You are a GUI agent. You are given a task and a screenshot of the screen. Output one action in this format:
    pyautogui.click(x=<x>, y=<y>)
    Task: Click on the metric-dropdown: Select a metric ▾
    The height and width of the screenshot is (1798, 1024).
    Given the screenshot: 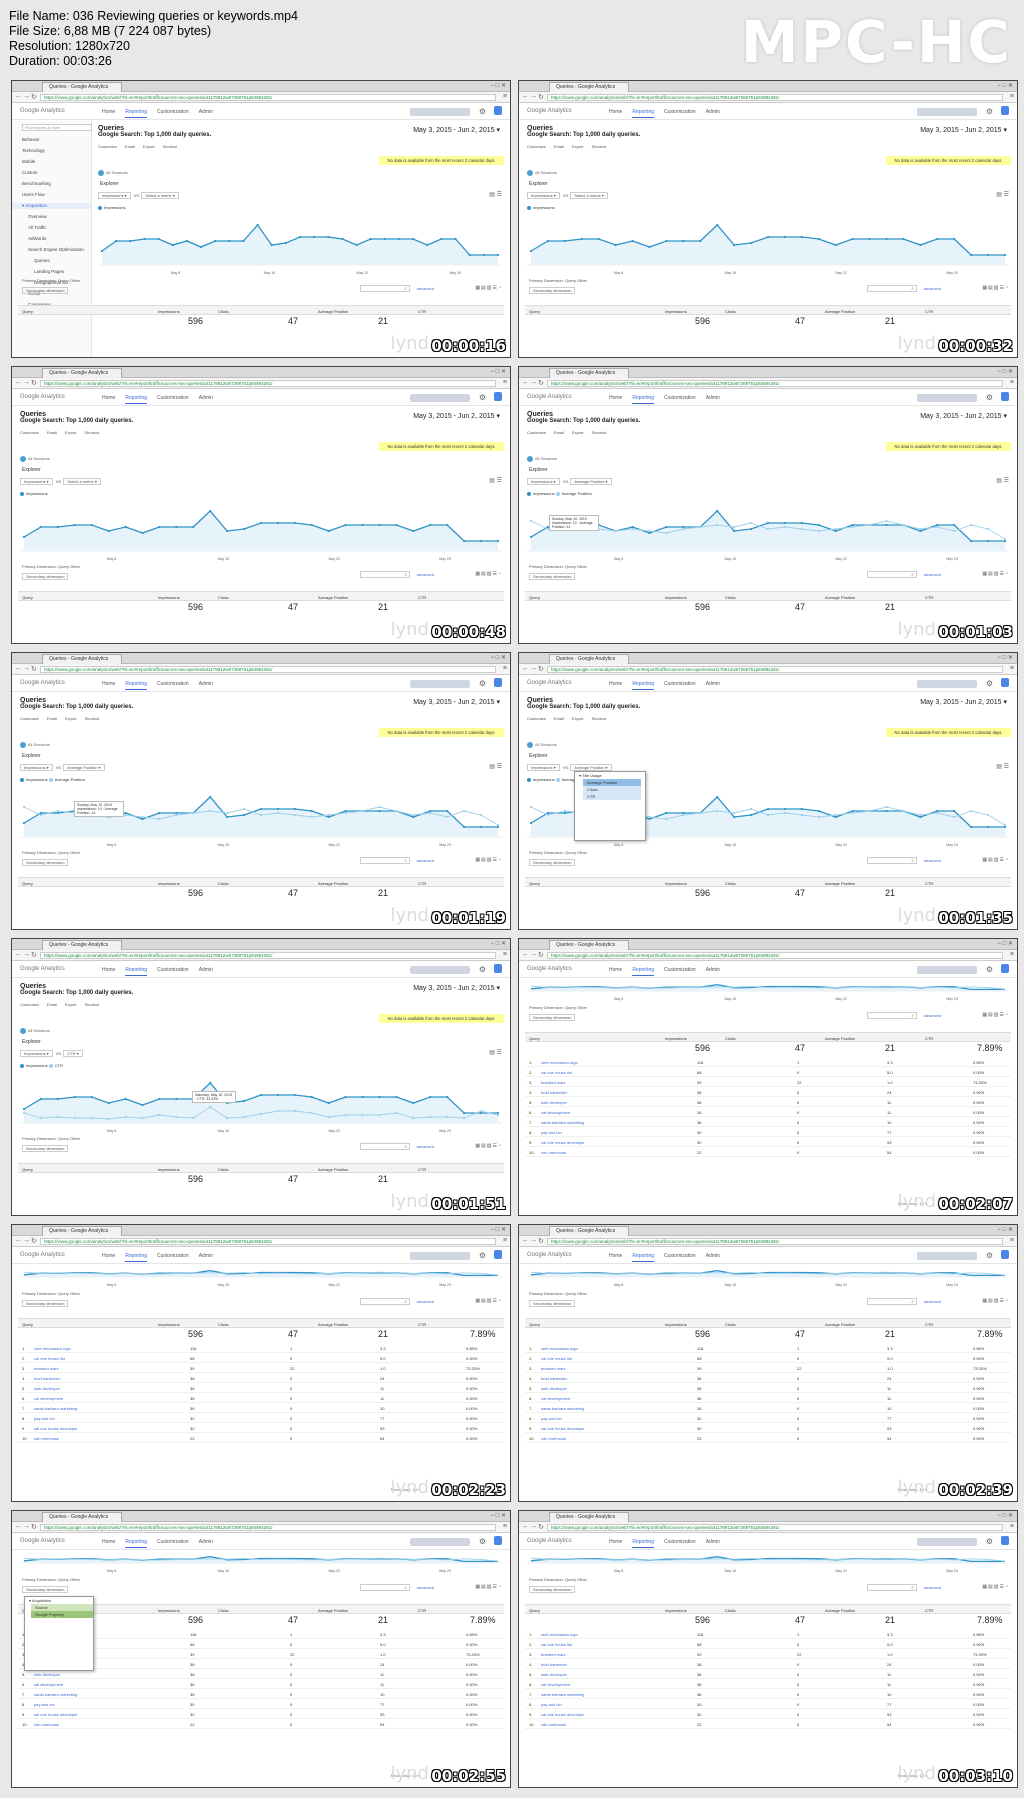 What is the action you would take?
    pyautogui.click(x=160, y=195)
    